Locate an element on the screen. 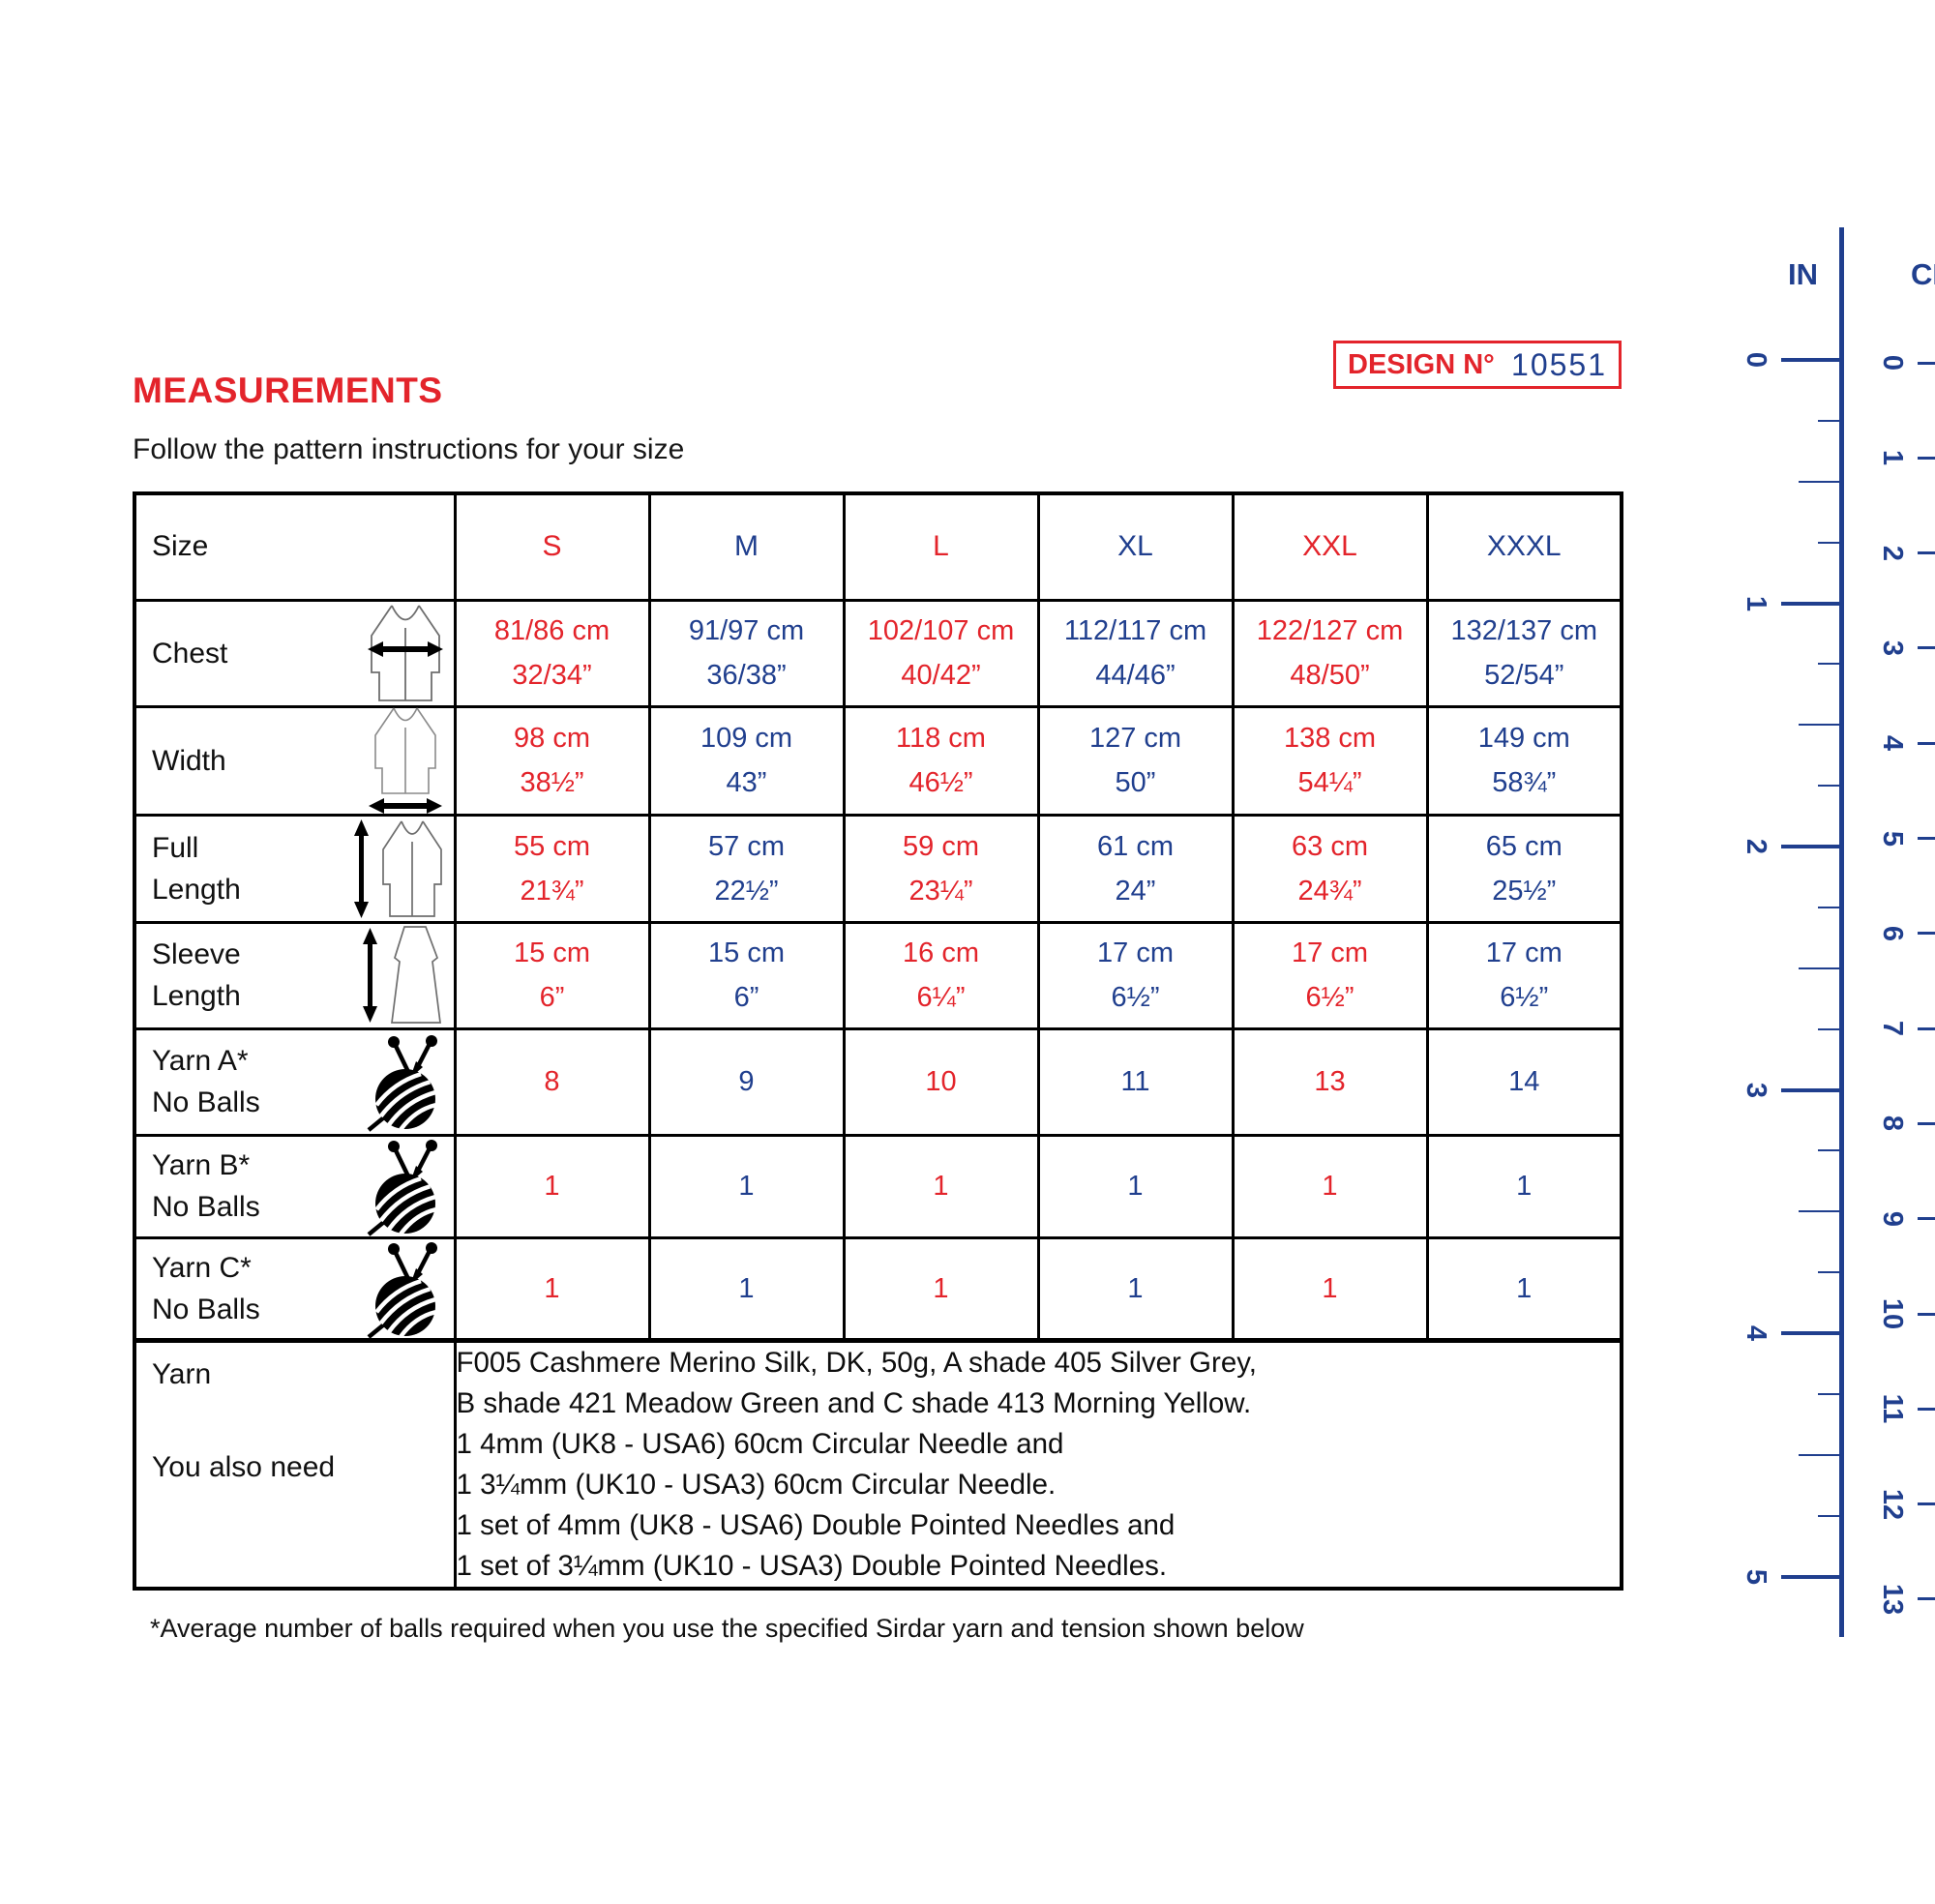 This screenshot has height=1904, width=1935. value-cell: 98 cm 38½” is located at coordinates (552, 761).